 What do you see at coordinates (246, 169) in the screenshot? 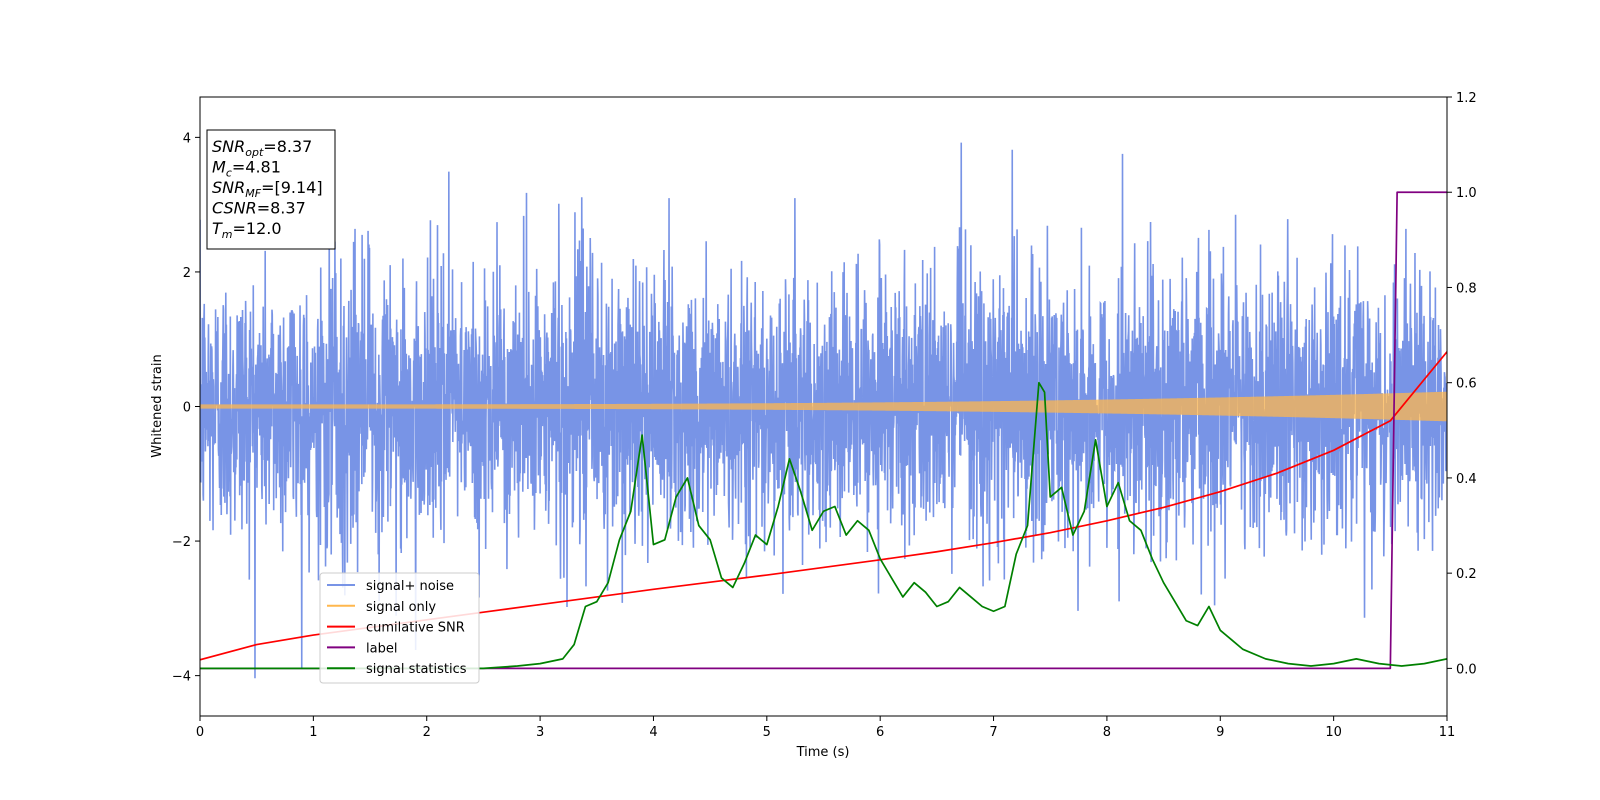
I see `annotation-line: Mc=4.81` at bounding box center [246, 169].